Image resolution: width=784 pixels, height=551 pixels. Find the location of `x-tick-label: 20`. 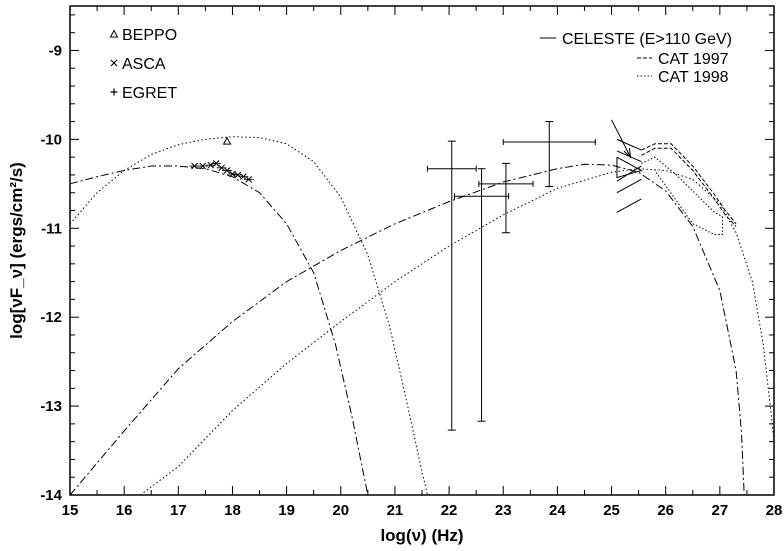

x-tick-label: 20 is located at coordinates (340, 510).